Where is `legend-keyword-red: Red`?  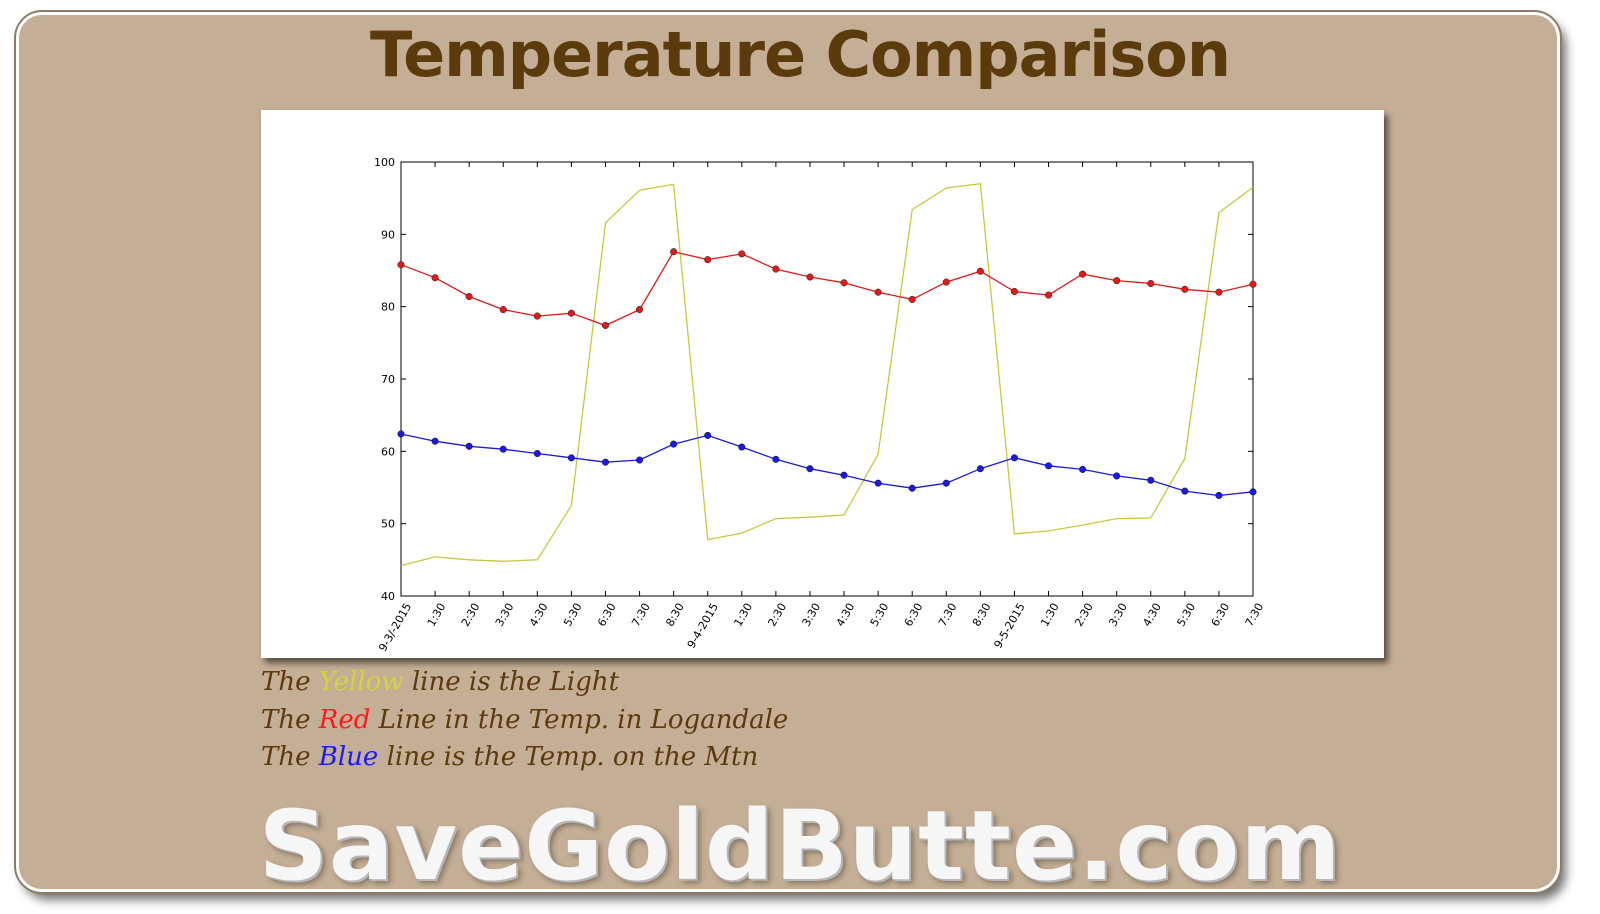 legend-keyword-red: Red is located at coordinates (344, 719).